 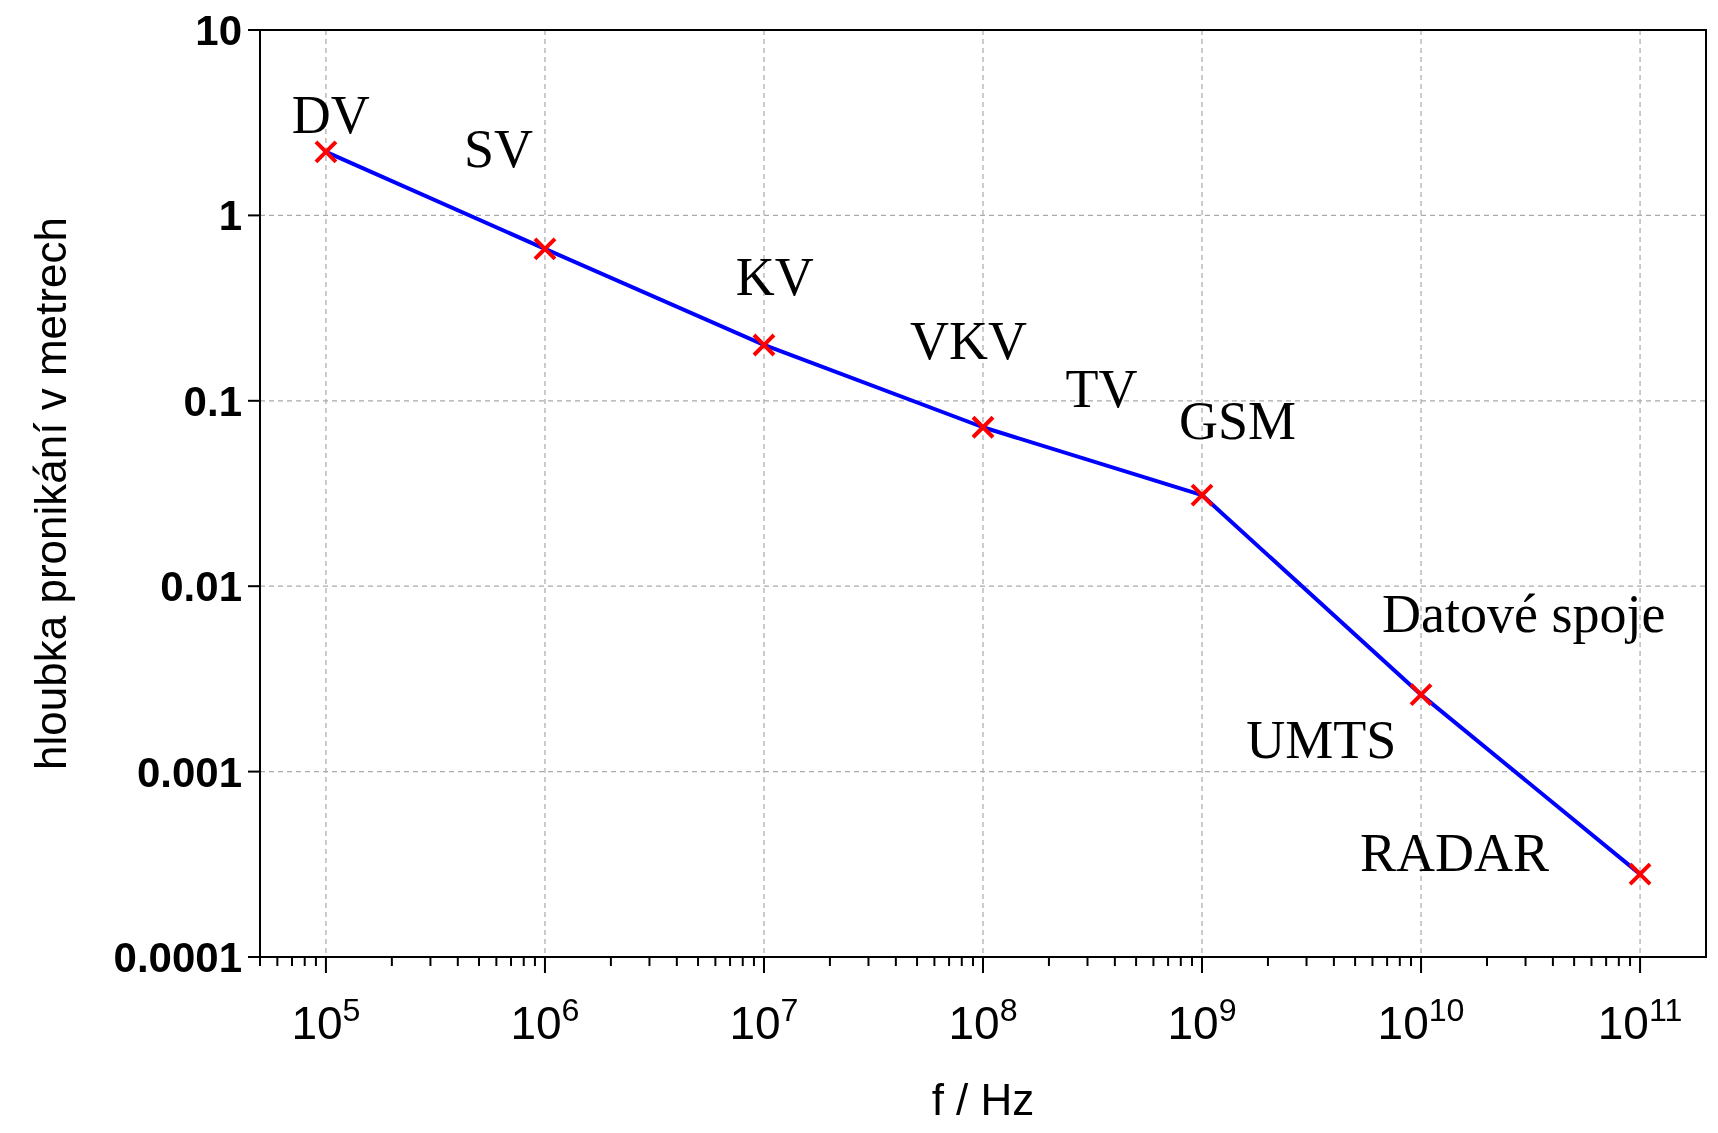 I want to click on annotation: DV, so click(x=330, y=115).